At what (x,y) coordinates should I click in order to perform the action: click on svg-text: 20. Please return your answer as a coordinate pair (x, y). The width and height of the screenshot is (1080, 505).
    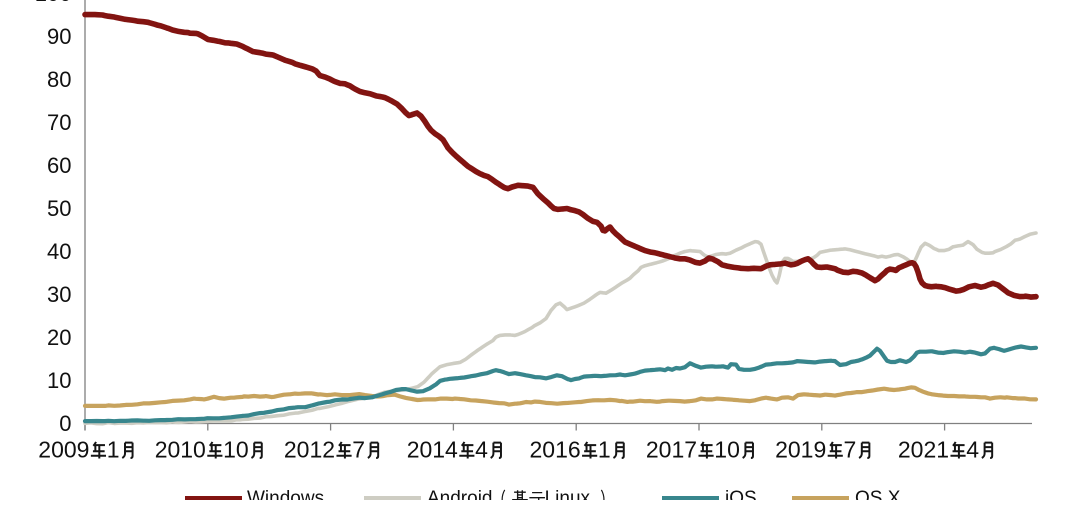
    Looking at the image, I should click on (59, 337).